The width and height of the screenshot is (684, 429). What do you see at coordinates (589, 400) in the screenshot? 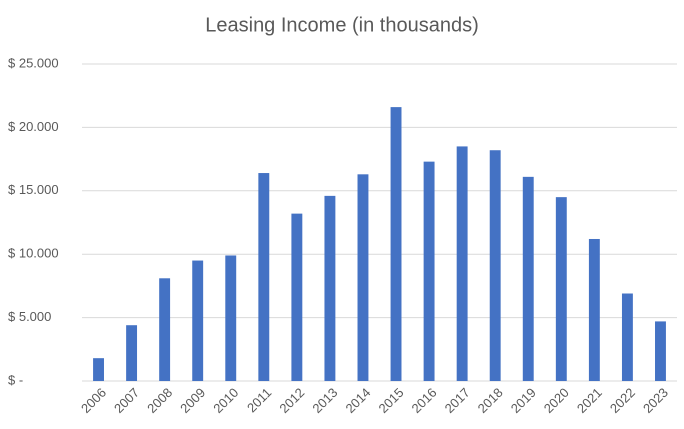
I see `x-tick-label: 2021` at bounding box center [589, 400].